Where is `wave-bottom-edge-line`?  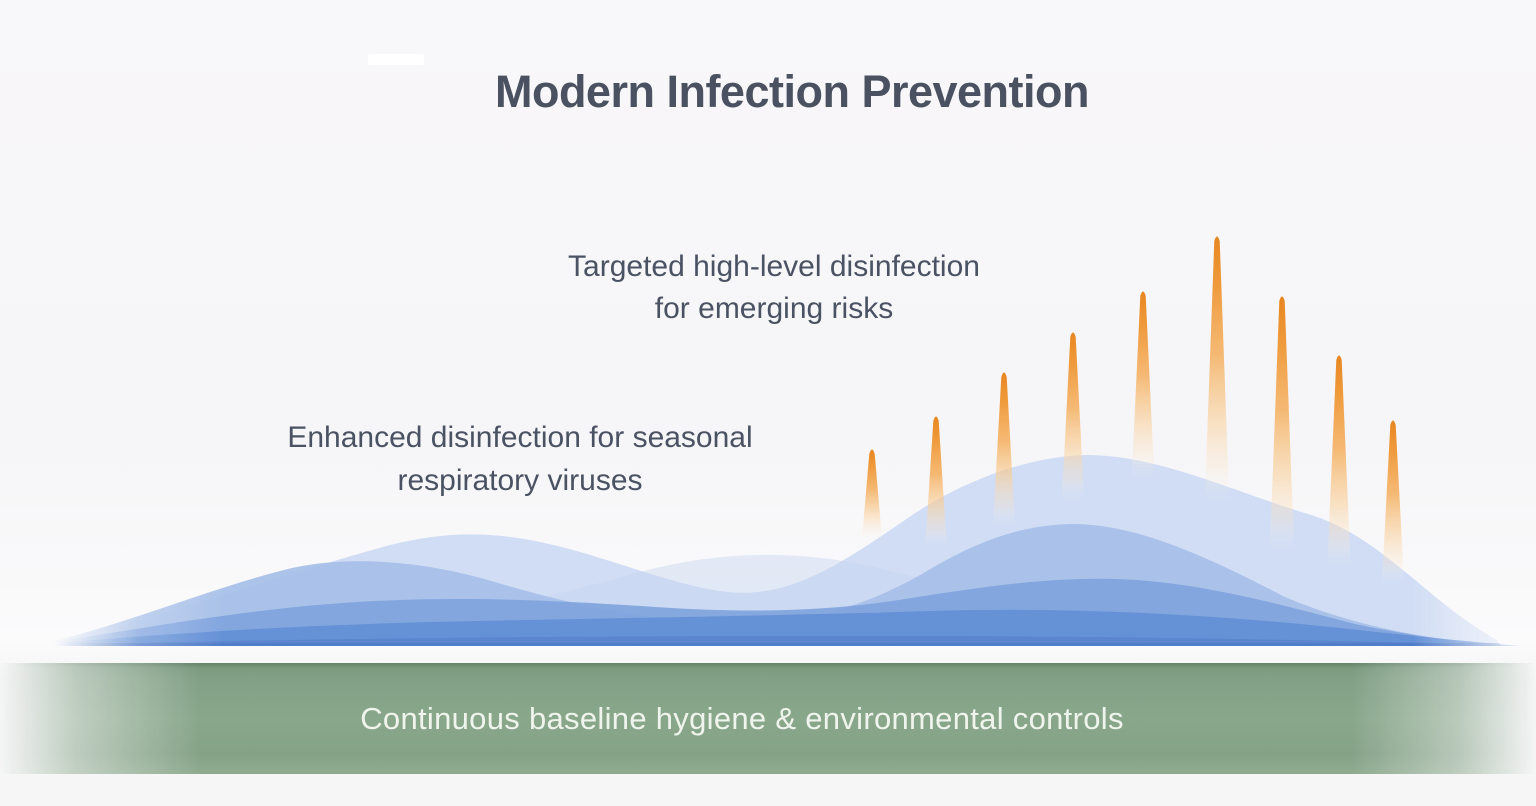 wave-bottom-edge-line is located at coordinates (770, 644).